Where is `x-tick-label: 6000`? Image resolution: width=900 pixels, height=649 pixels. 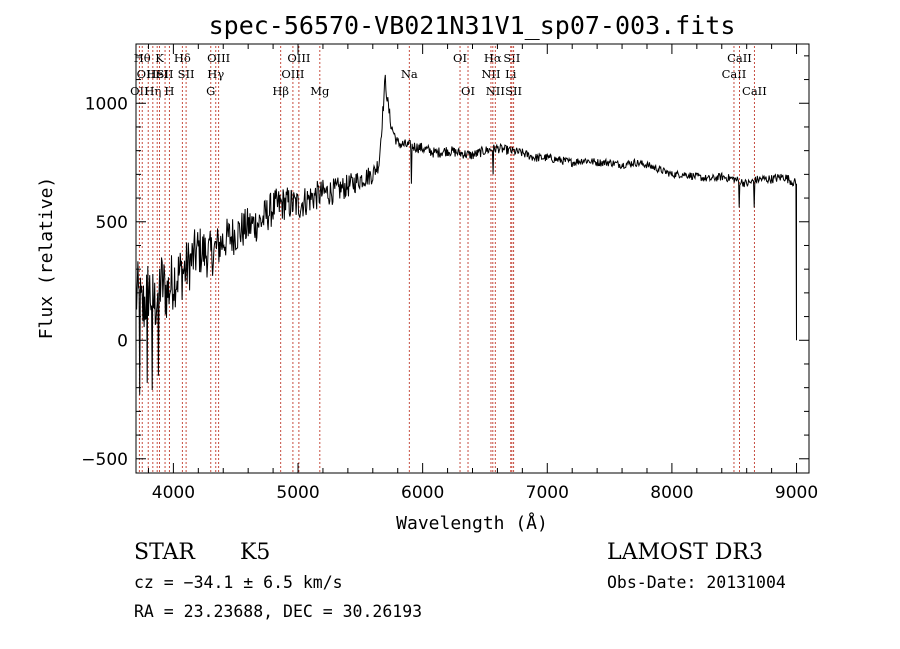 x-tick-label: 6000 is located at coordinates (422, 493).